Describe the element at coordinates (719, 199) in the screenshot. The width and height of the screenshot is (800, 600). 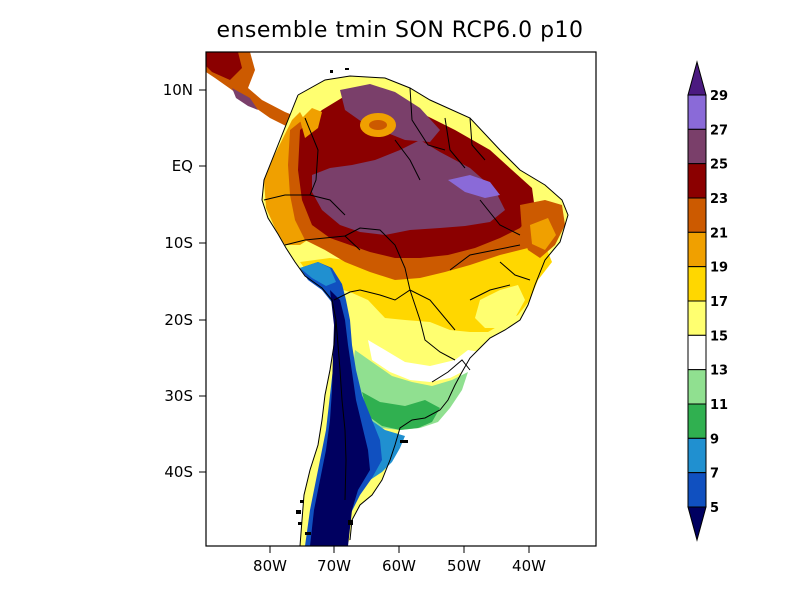
I see `colorbar-label: 23` at that location.